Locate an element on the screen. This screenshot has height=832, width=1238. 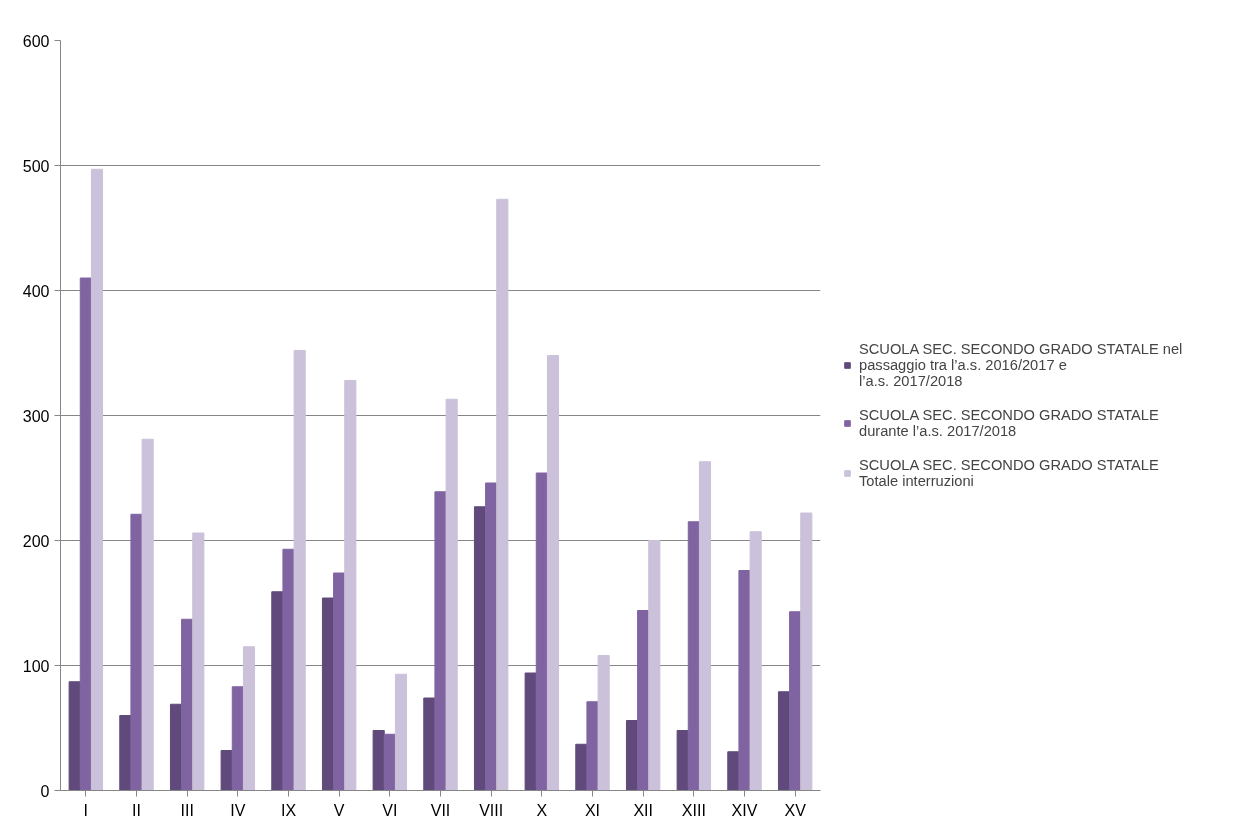
y-tick-label: 300 is located at coordinates (36, 416).